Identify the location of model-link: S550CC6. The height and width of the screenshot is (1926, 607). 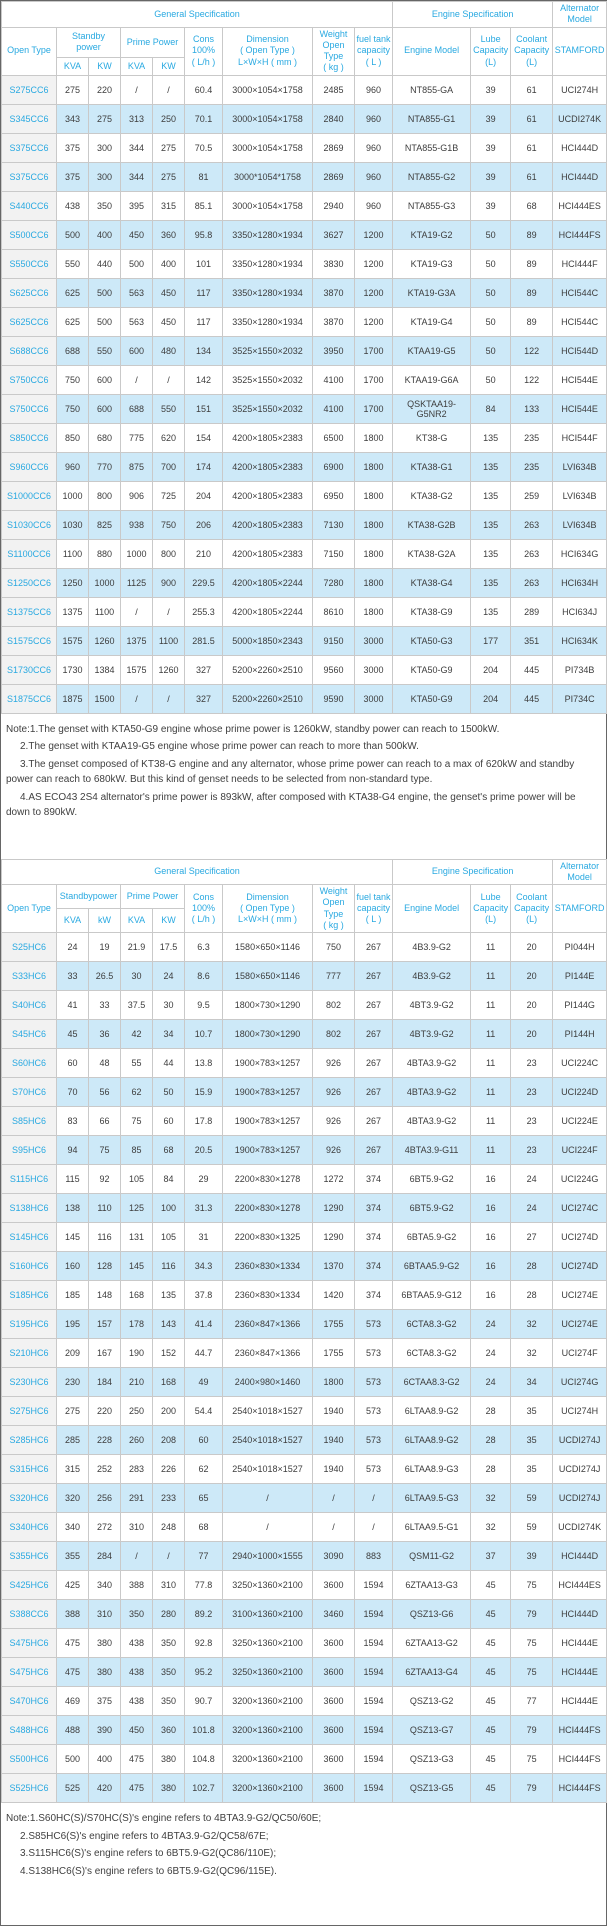
(29, 263).